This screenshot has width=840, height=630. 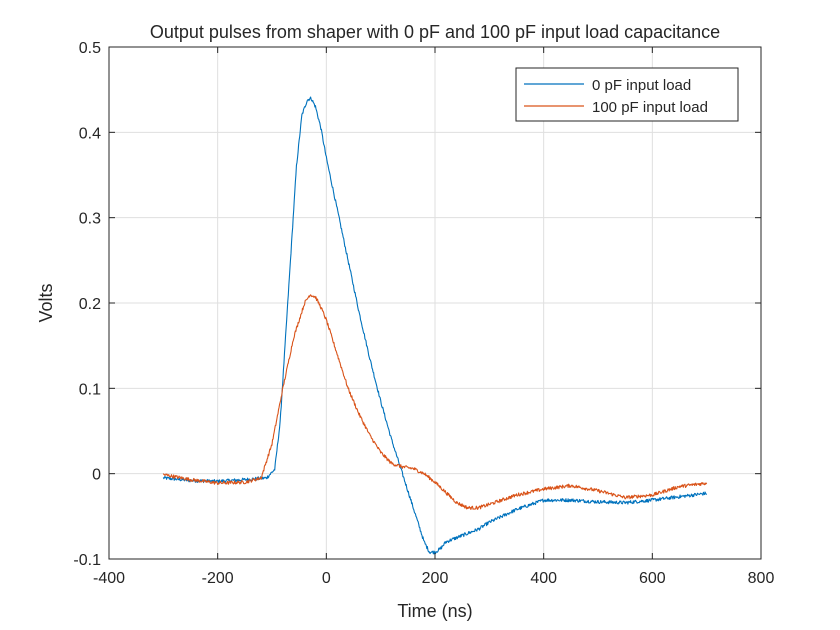 What do you see at coordinates (218, 578) in the screenshot?
I see `x-tick-label: -200` at bounding box center [218, 578].